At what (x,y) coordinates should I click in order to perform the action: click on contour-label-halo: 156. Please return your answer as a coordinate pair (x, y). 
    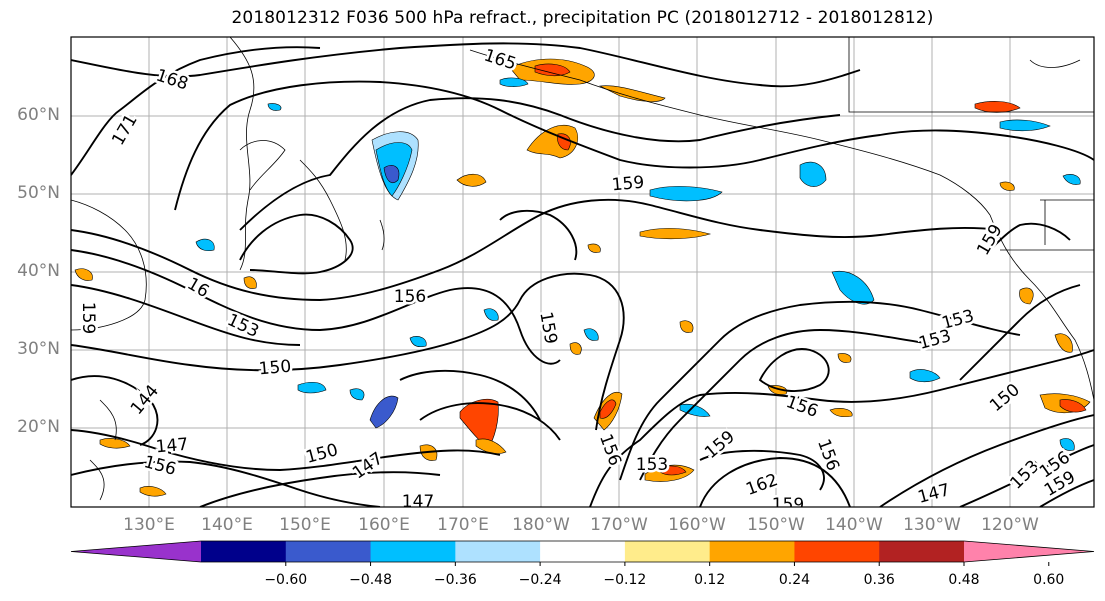
    Looking at the image, I should click on (410, 297).